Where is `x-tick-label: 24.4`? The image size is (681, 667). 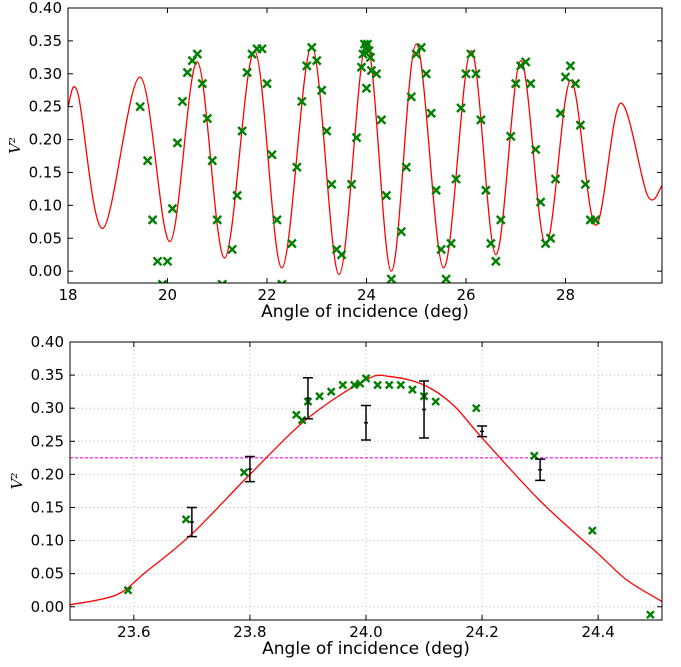
x-tick-label: 24.4 is located at coordinates (597, 632).